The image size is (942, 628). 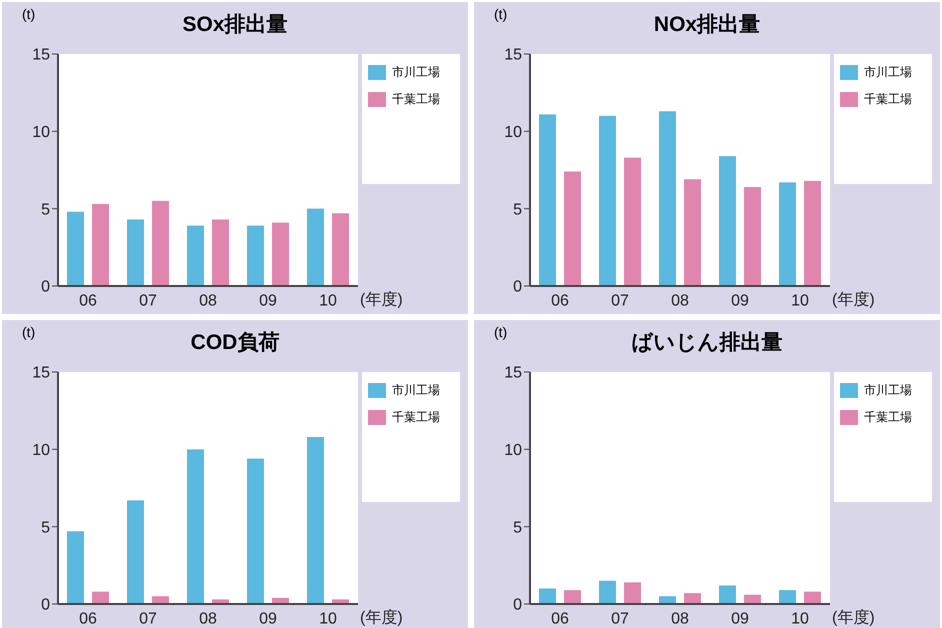 What do you see at coordinates (707, 24) in the screenshot?
I see `chart-title: NOx排出量` at bounding box center [707, 24].